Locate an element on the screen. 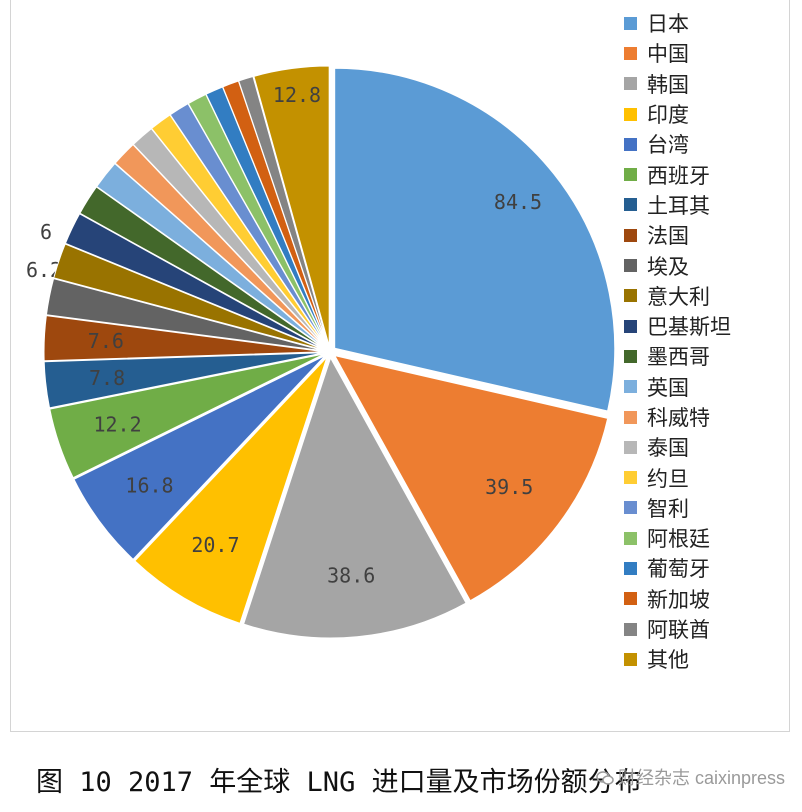  legend-item: 葡萄牙 is located at coordinates (709, 568).